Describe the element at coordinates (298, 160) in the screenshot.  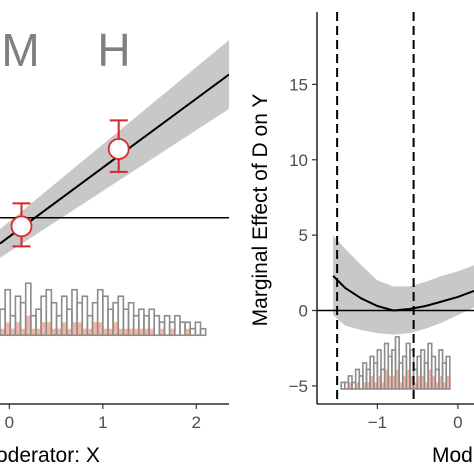
I see `right-y-tick-label: 10` at that location.